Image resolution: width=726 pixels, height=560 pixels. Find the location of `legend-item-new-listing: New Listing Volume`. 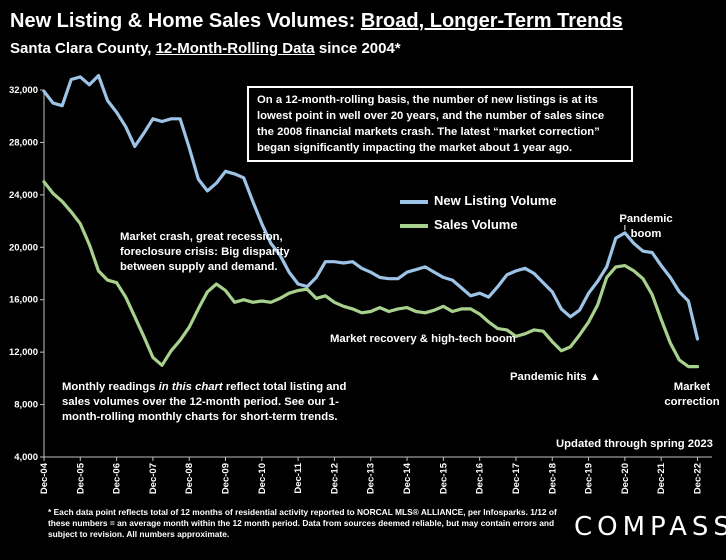

legend-item-new-listing: New Listing Volume is located at coordinates (478, 200).